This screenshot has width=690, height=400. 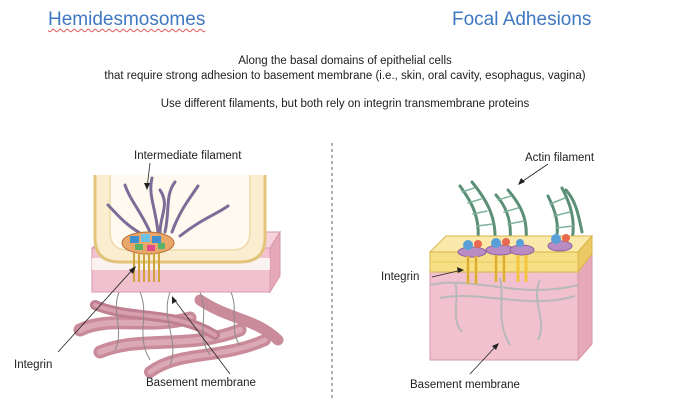 I want to click on pointer-integrin-left, so click(x=96, y=310).